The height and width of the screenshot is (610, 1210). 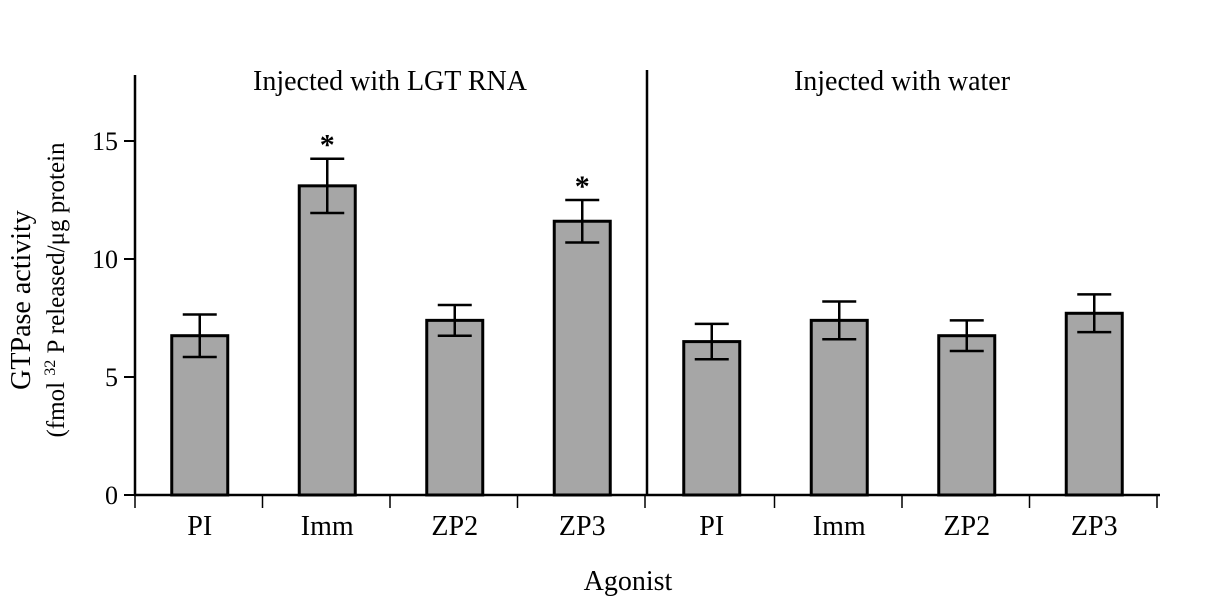 I want to click on y-tick-label: 5, so click(x=111, y=377).